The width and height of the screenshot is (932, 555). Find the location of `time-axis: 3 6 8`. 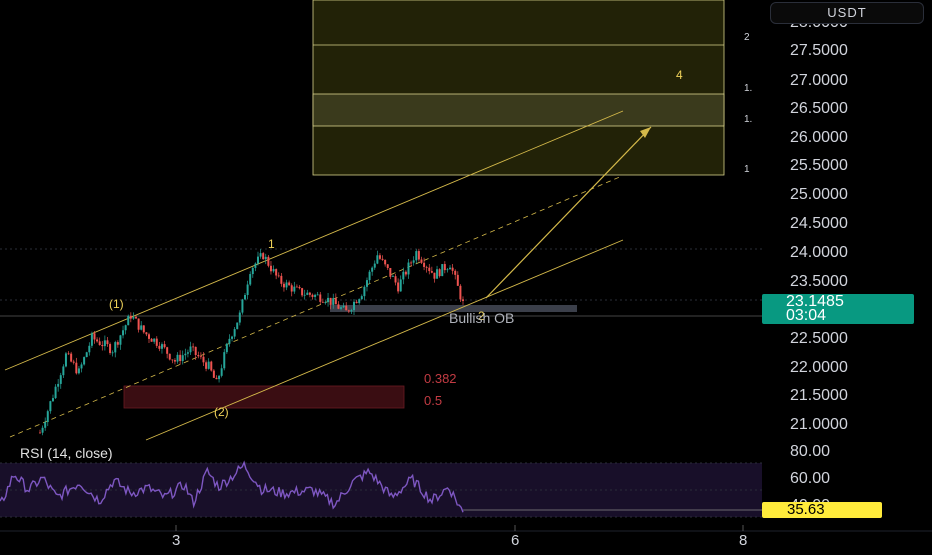

time-axis: 3 6 8 is located at coordinates (459, 540).